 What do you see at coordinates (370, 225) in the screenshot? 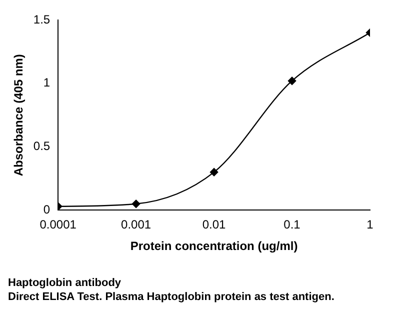
I see `x-tick-label: 1` at bounding box center [370, 225].